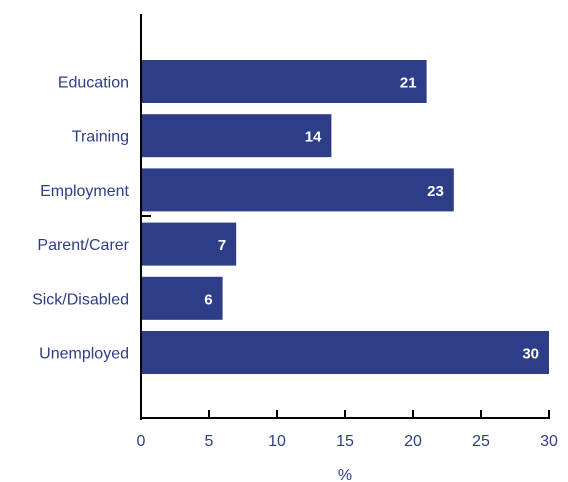 The image size is (568, 482). I want to click on bar-education, so click(284, 81).